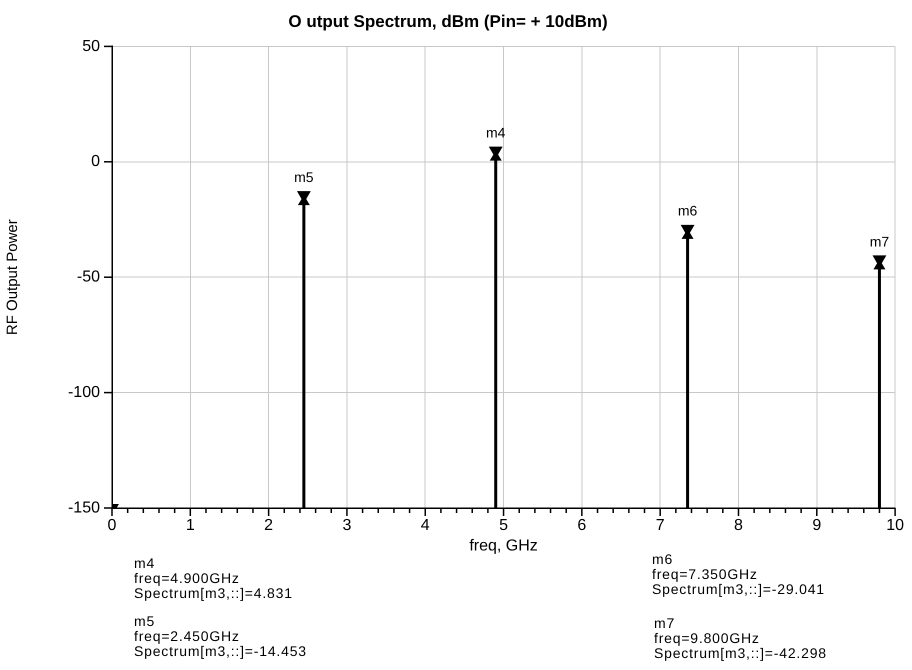 The width and height of the screenshot is (912, 670). Describe the element at coordinates (95, 161) in the screenshot. I see `y-tick-label: 0` at that location.